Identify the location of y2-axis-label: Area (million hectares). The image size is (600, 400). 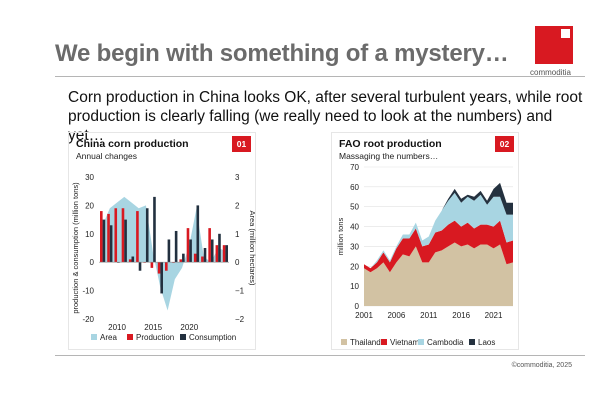
(252, 248).